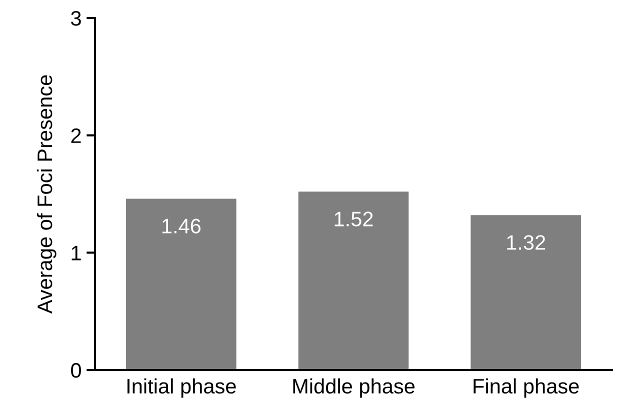  What do you see at coordinates (76, 18) in the screenshot?
I see `y-tick-label: 3` at bounding box center [76, 18].